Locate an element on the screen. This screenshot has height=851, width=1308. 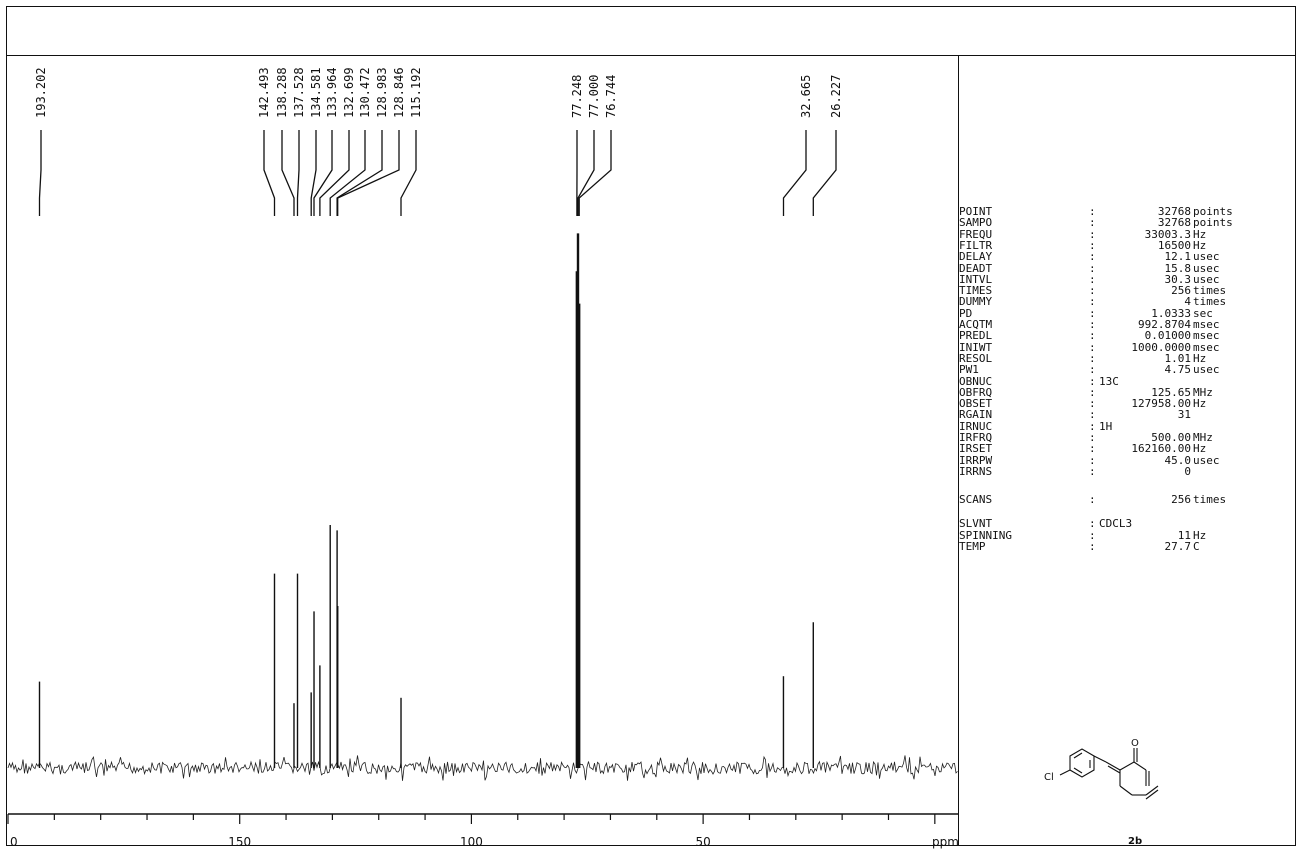
parameter-name: OBFRQ is located at coordinates (976, 392).